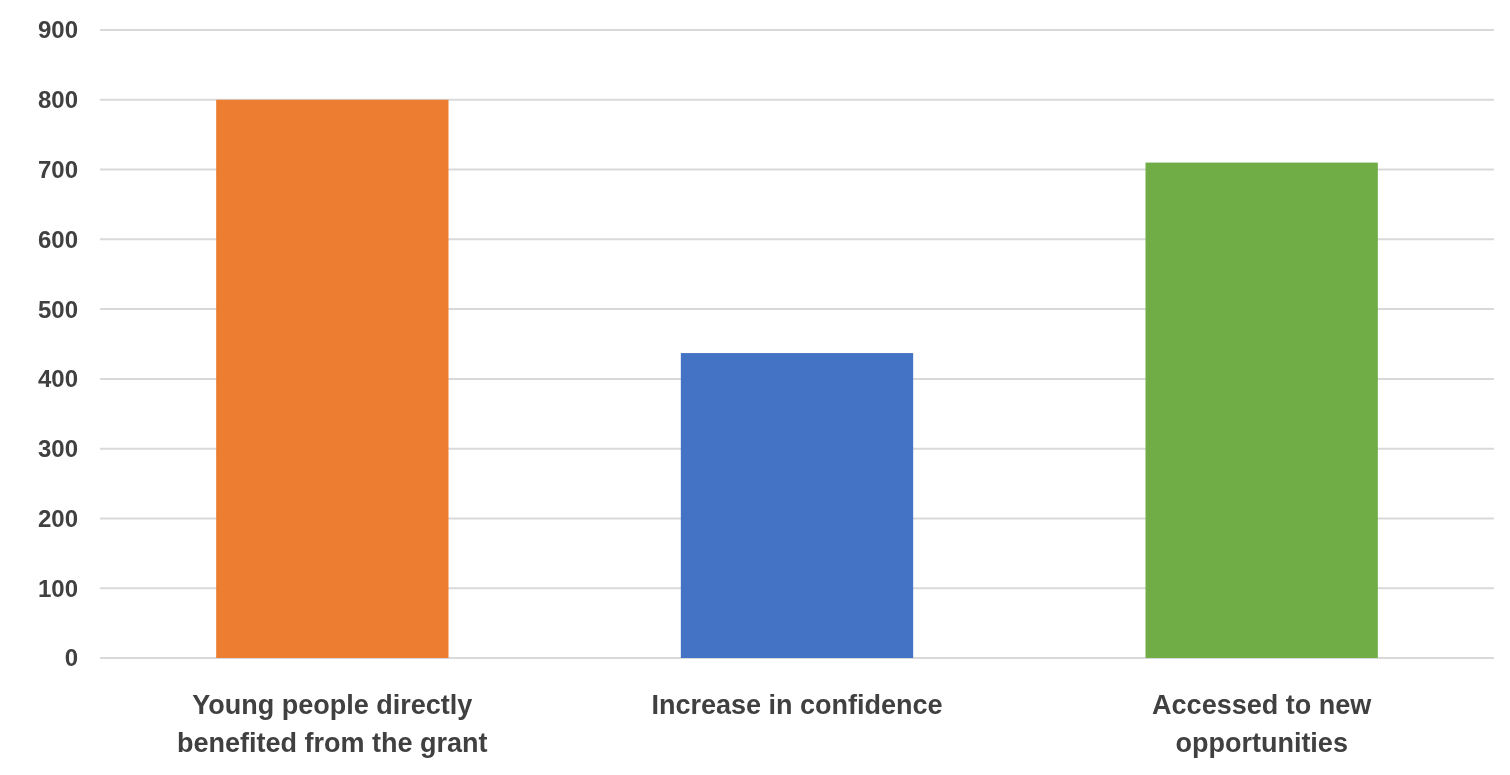  What do you see at coordinates (57, 239) in the screenshot?
I see `y-tick-label: 600` at bounding box center [57, 239].